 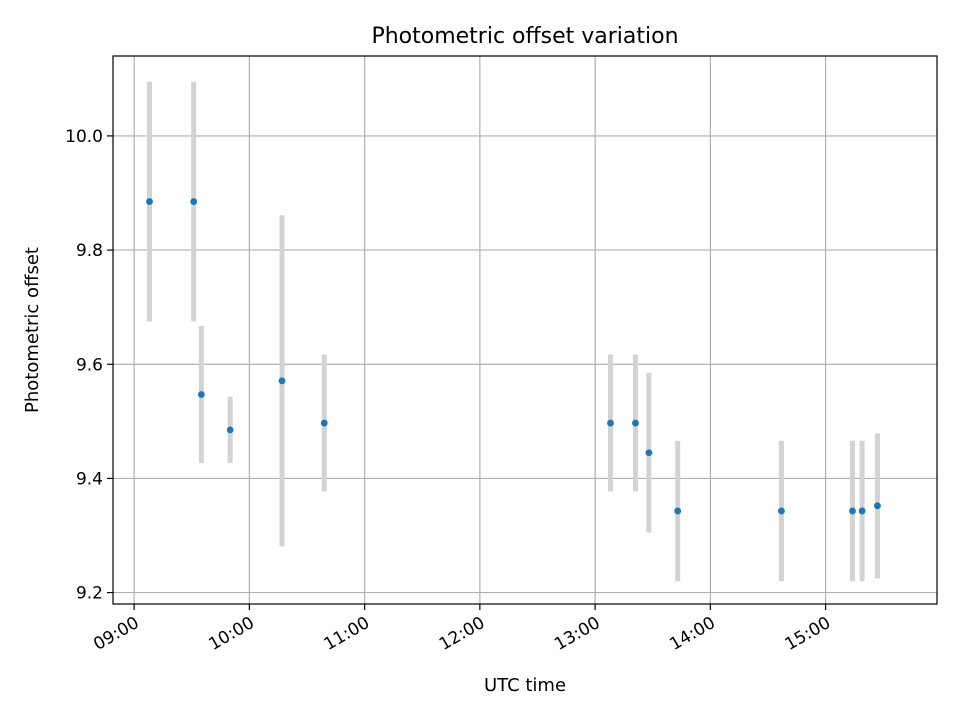 I want to click on x-axis-label: UTC time, so click(x=525, y=685).